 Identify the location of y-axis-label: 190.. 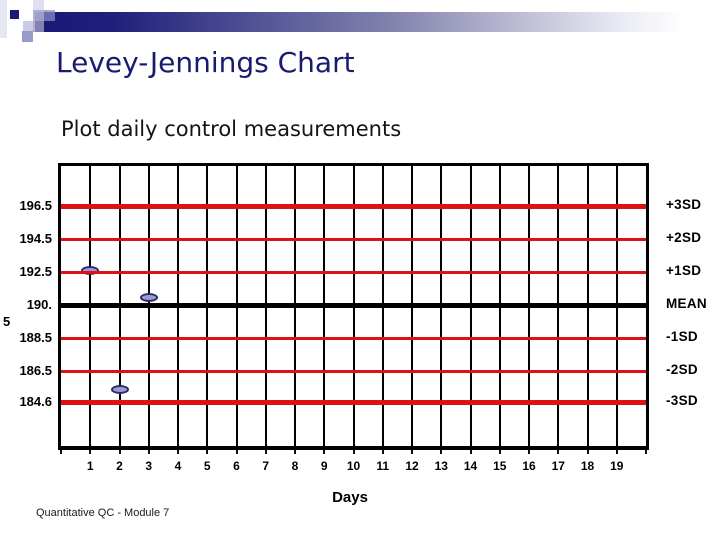
(39, 304).